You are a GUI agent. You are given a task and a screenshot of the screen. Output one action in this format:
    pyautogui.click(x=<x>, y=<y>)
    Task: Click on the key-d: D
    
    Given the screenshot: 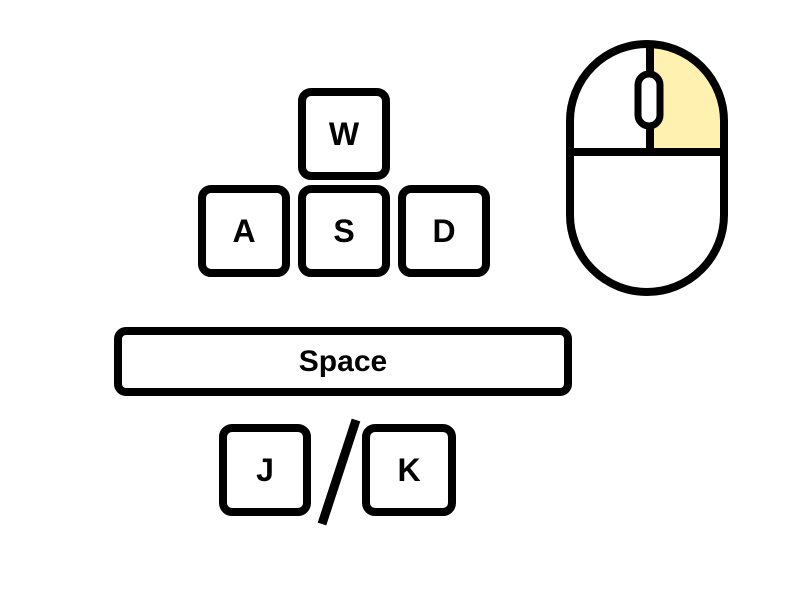 What is the action you would take?
    pyautogui.click(x=444, y=231)
    